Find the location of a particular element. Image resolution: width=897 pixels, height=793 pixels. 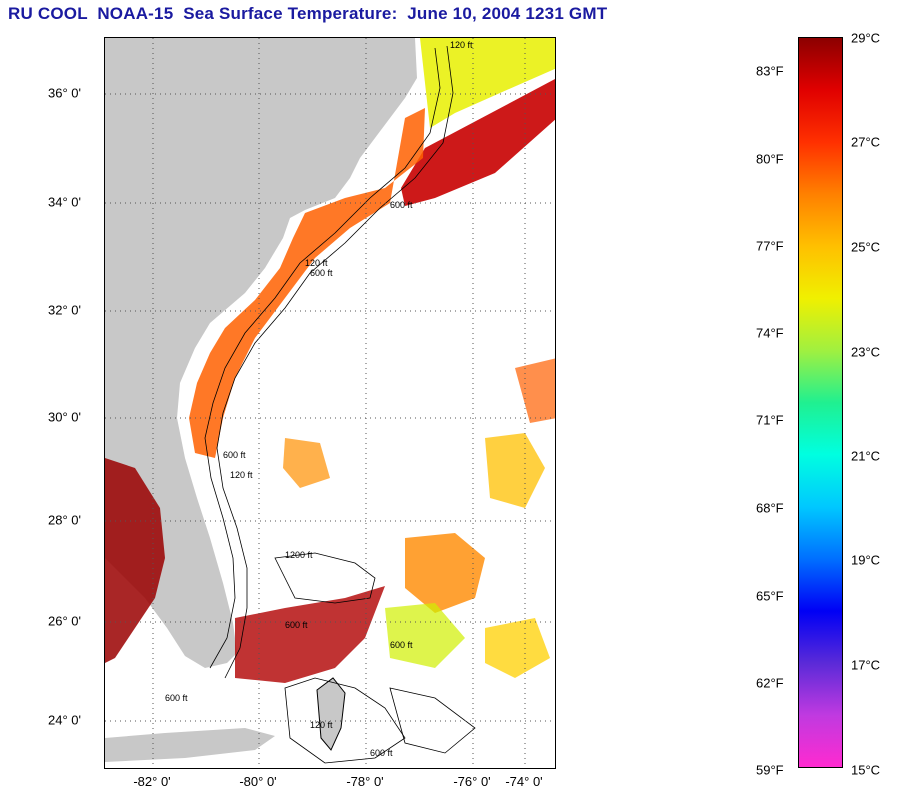

longitude-label: -74° 0' is located at coordinates (524, 781).